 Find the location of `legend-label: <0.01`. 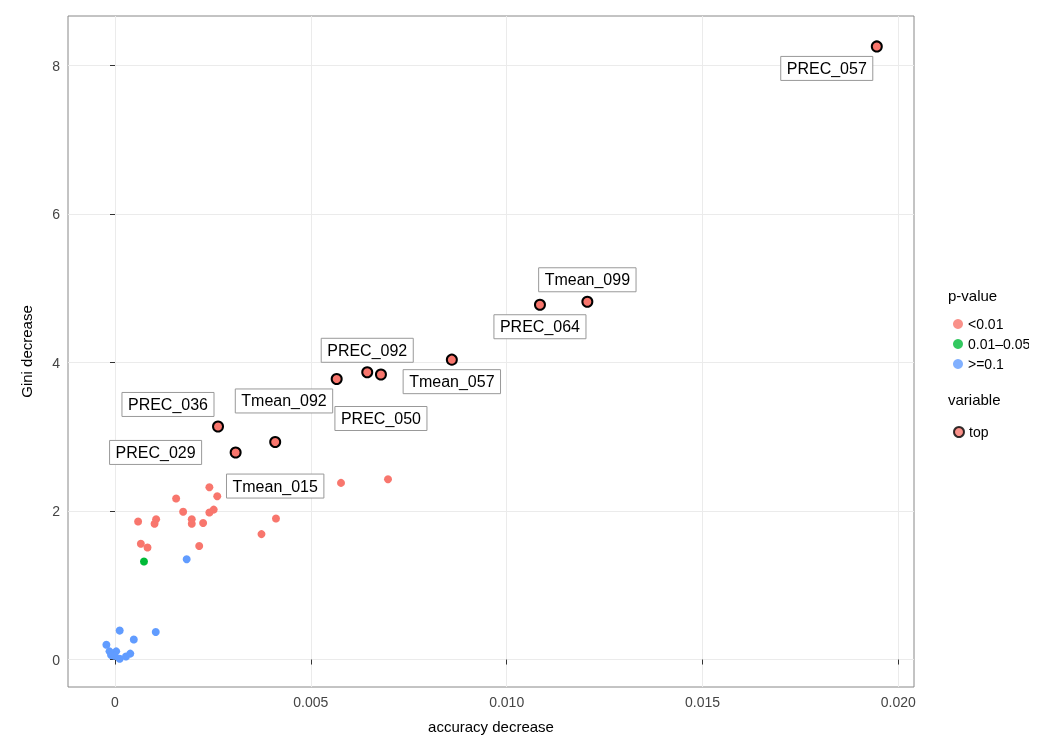

legend-label: <0.01 is located at coordinates (986, 324).